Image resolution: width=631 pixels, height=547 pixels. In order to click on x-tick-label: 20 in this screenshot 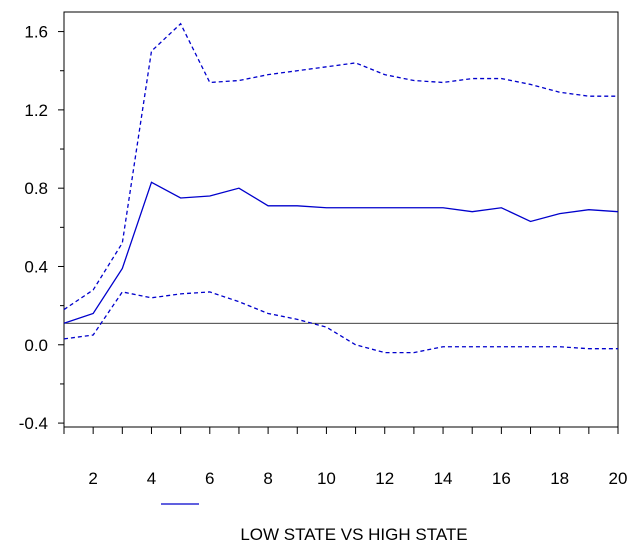, I will do `click(618, 478)`.